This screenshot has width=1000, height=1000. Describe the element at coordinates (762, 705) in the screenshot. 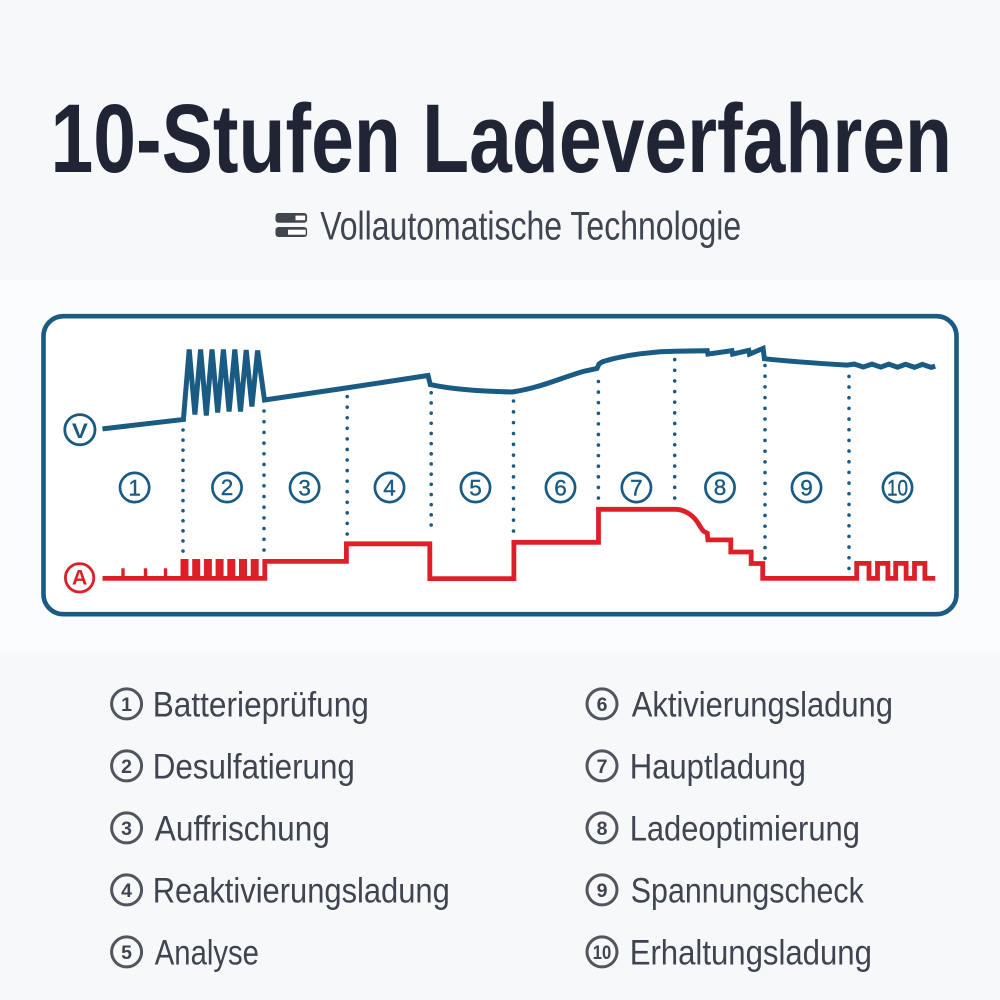

I see `svg-text: Aktivierungsladung` at that location.